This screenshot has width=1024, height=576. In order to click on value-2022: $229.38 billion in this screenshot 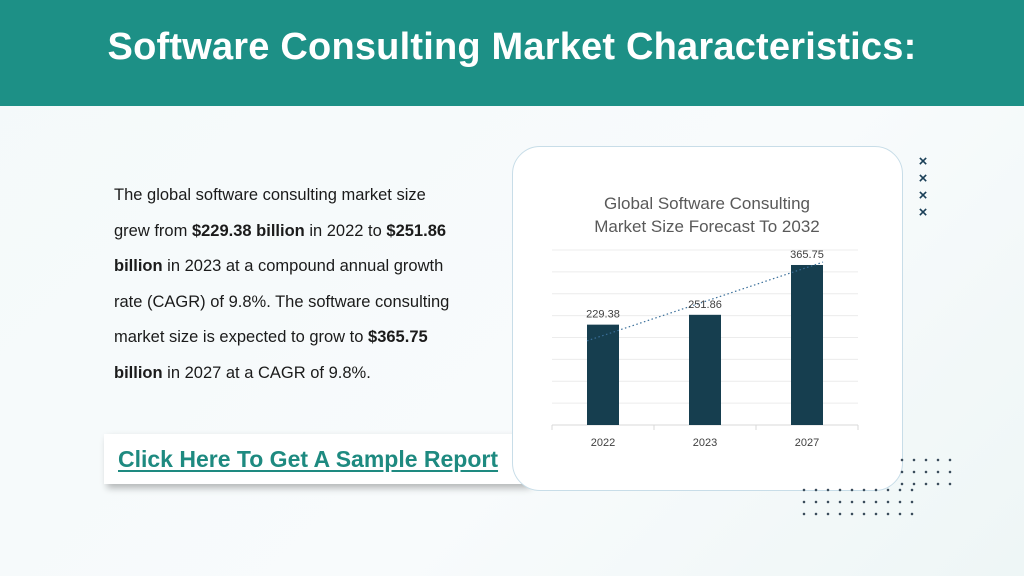, I will do `click(248, 230)`.